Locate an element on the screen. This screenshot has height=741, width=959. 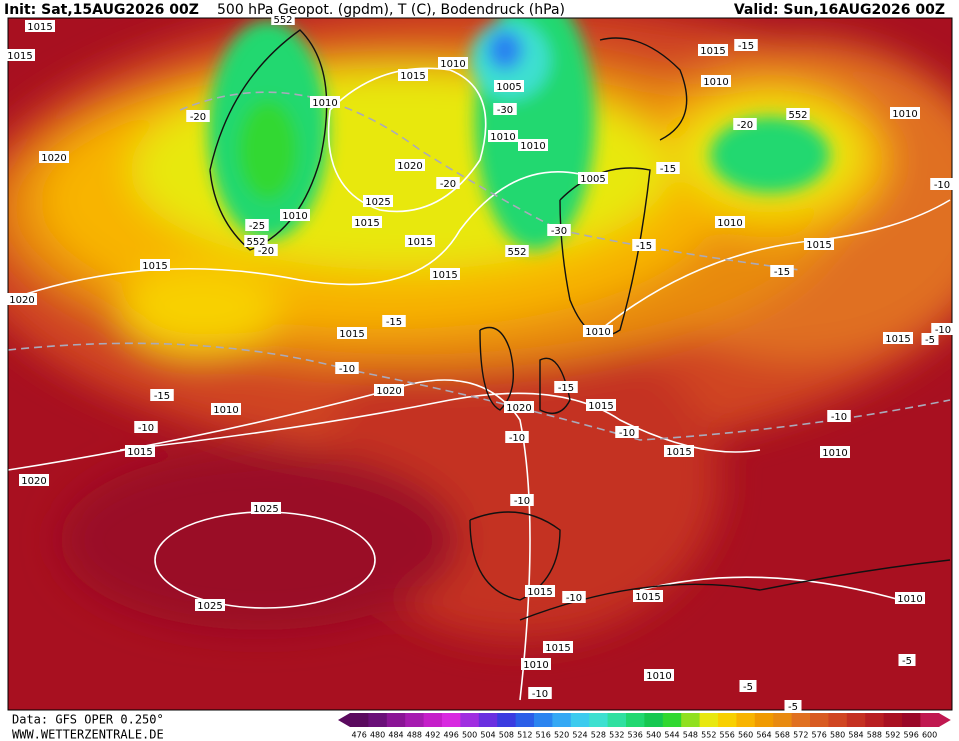
colorbar-label: 568 is located at coordinates (782, 735).